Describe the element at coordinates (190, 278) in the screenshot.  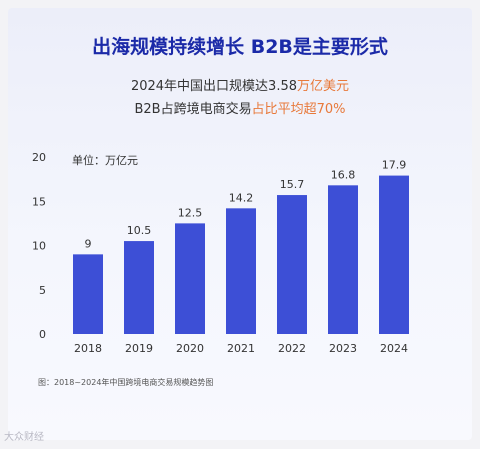
I see `bar-2020` at that location.